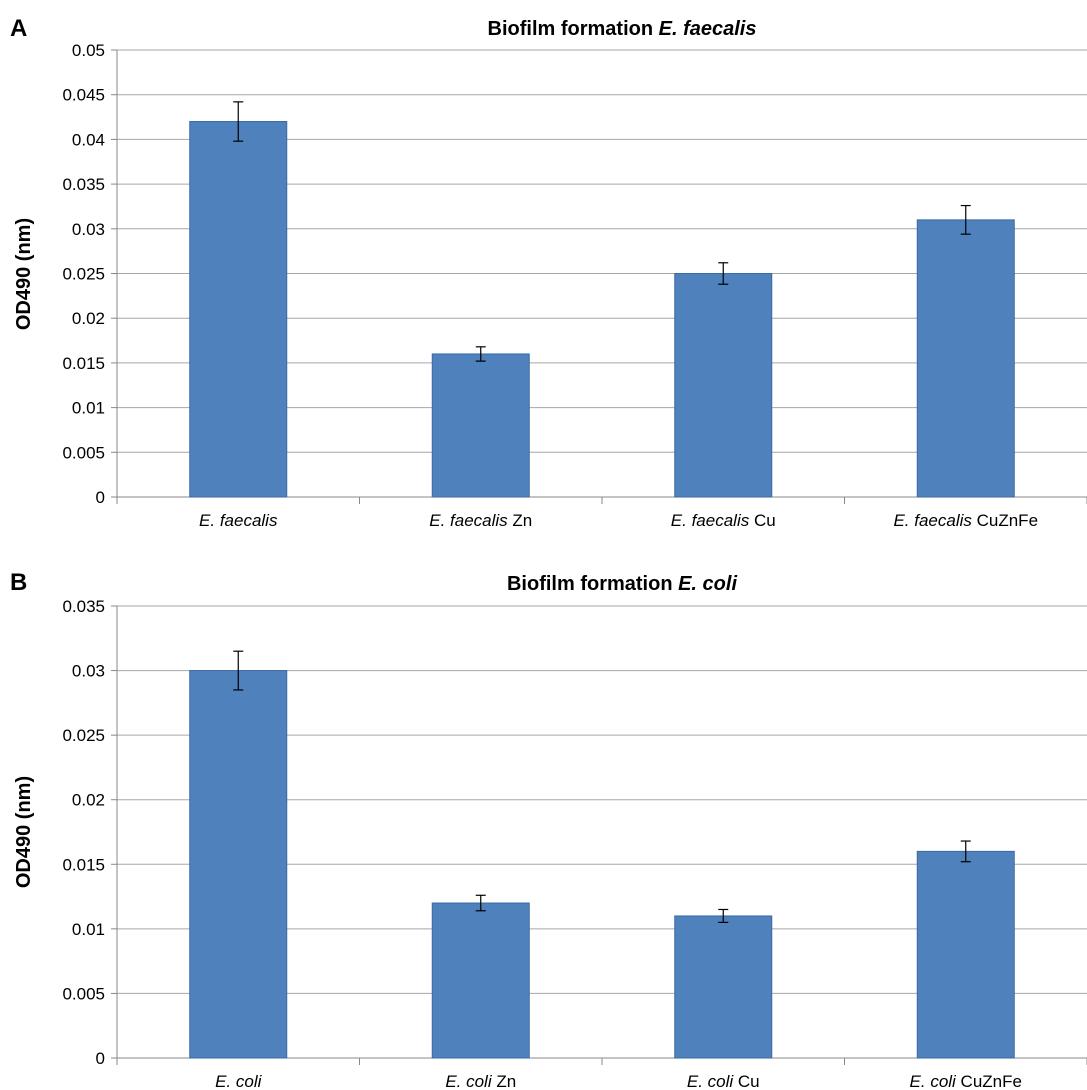  I want to click on chart-title-organism: E. coli, so click(707, 584).